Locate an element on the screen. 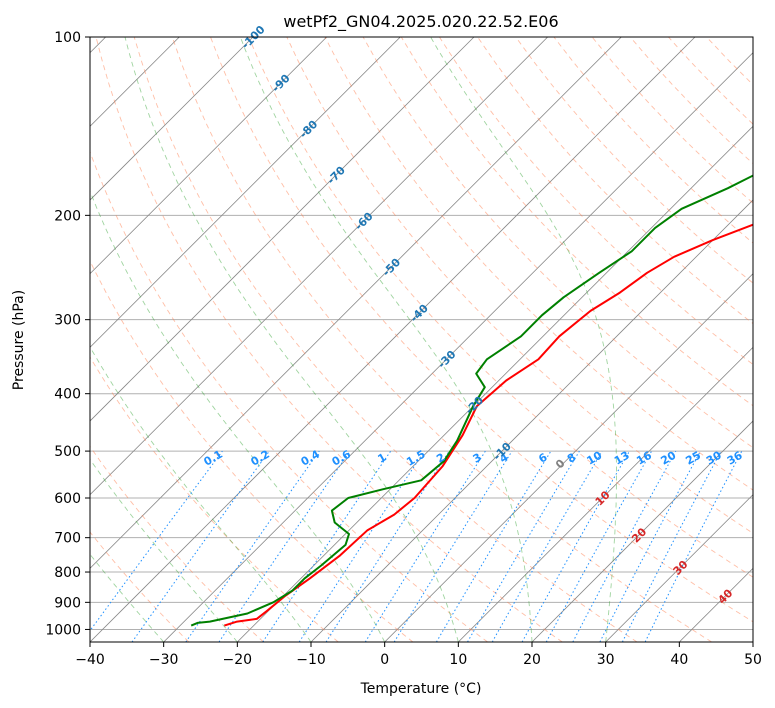  x-tick-label: 30 is located at coordinates (606, 660).